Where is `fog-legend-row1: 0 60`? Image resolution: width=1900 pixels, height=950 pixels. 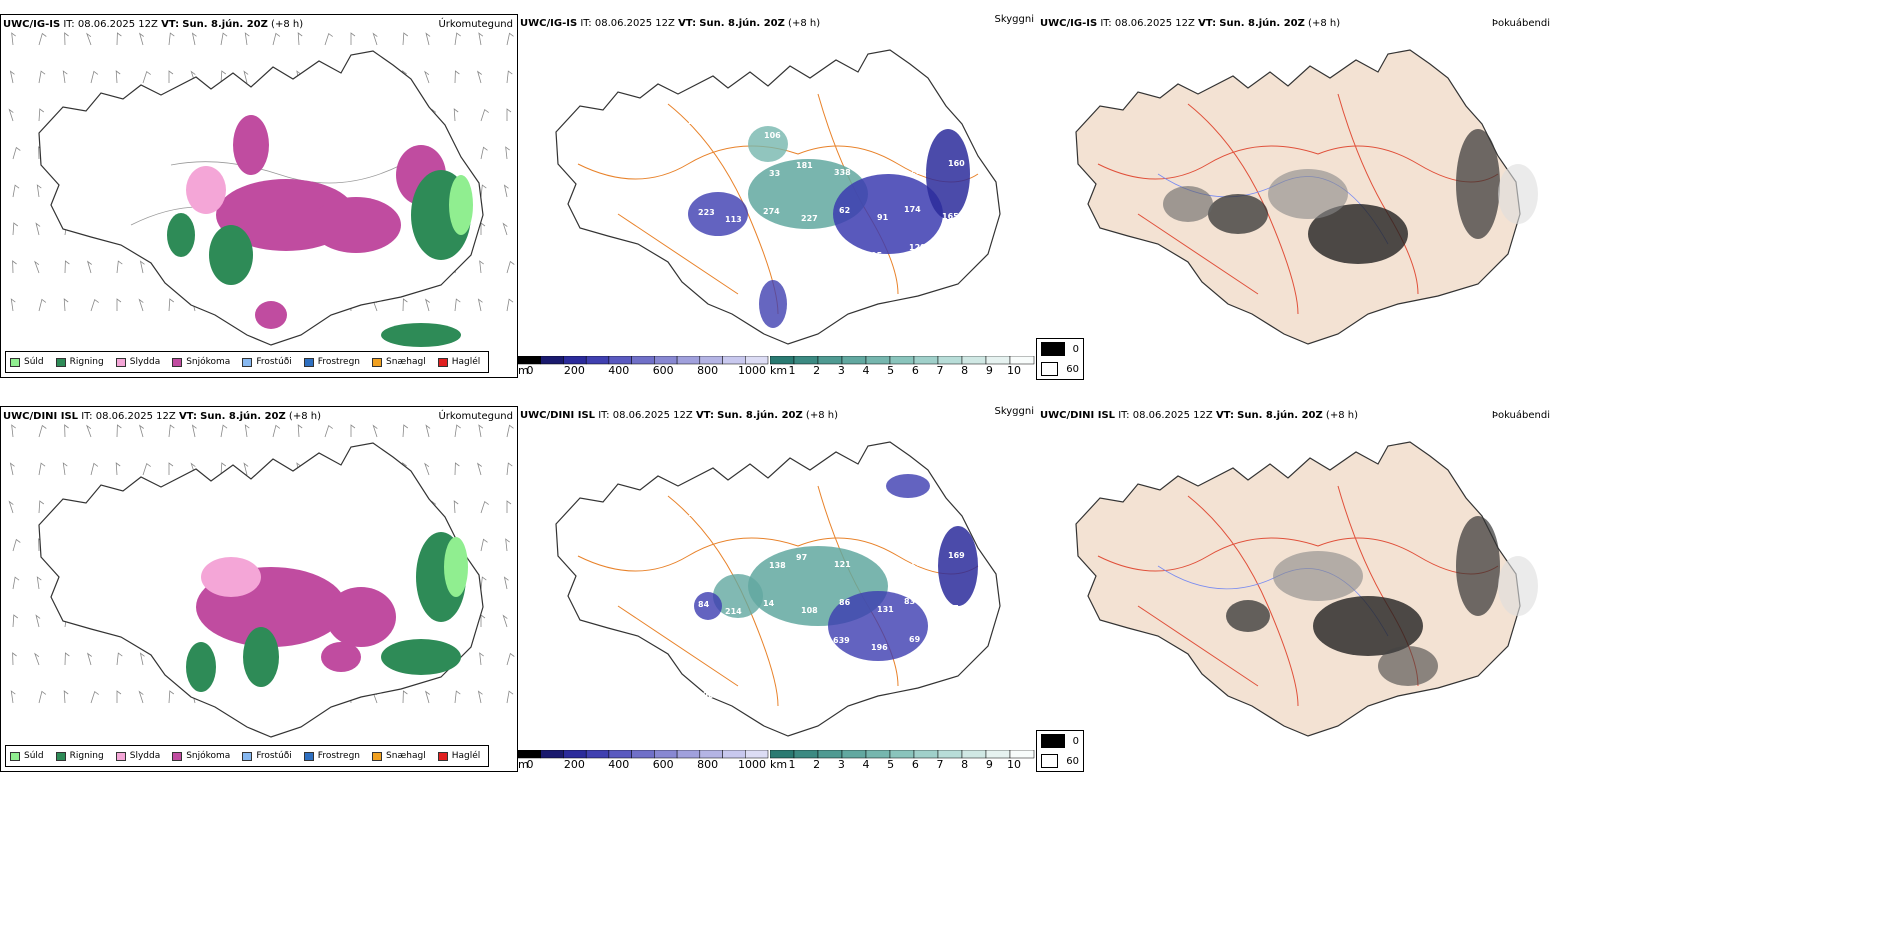
fog-legend-row1: 0 60 is located at coordinates (1060, 359).